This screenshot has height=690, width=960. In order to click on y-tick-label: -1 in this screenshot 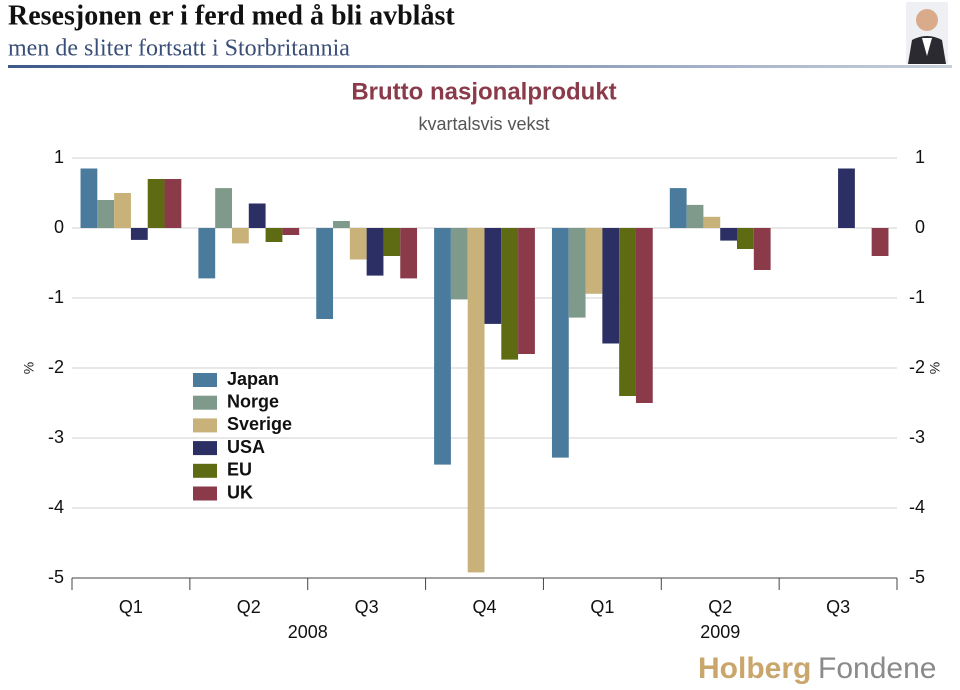, I will do `click(56, 297)`.